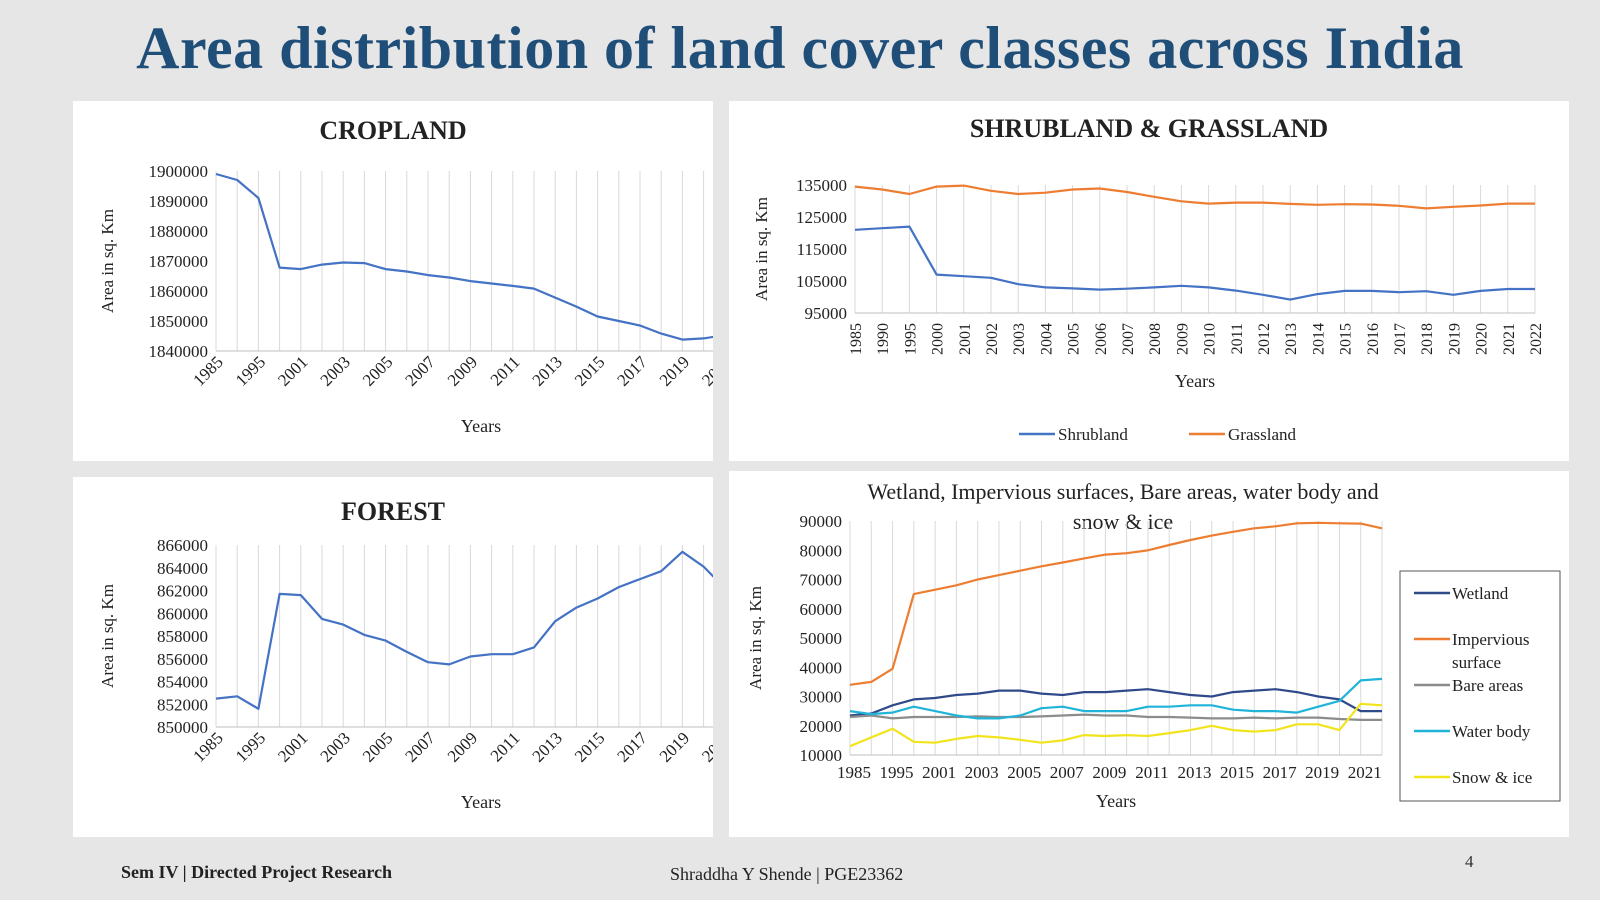  I want to click on x-tick-label: 2010, so click(1210, 339).